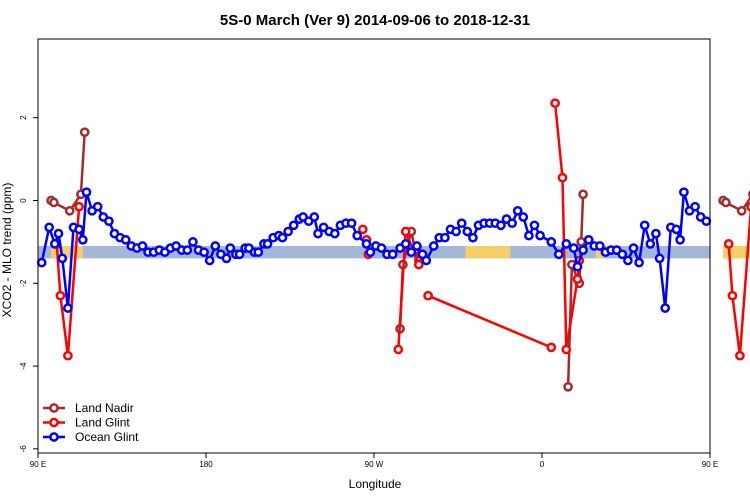 The width and height of the screenshot is (750, 500). Describe the element at coordinates (23, 449) in the screenshot. I see `y-tick-label: -6` at that location.